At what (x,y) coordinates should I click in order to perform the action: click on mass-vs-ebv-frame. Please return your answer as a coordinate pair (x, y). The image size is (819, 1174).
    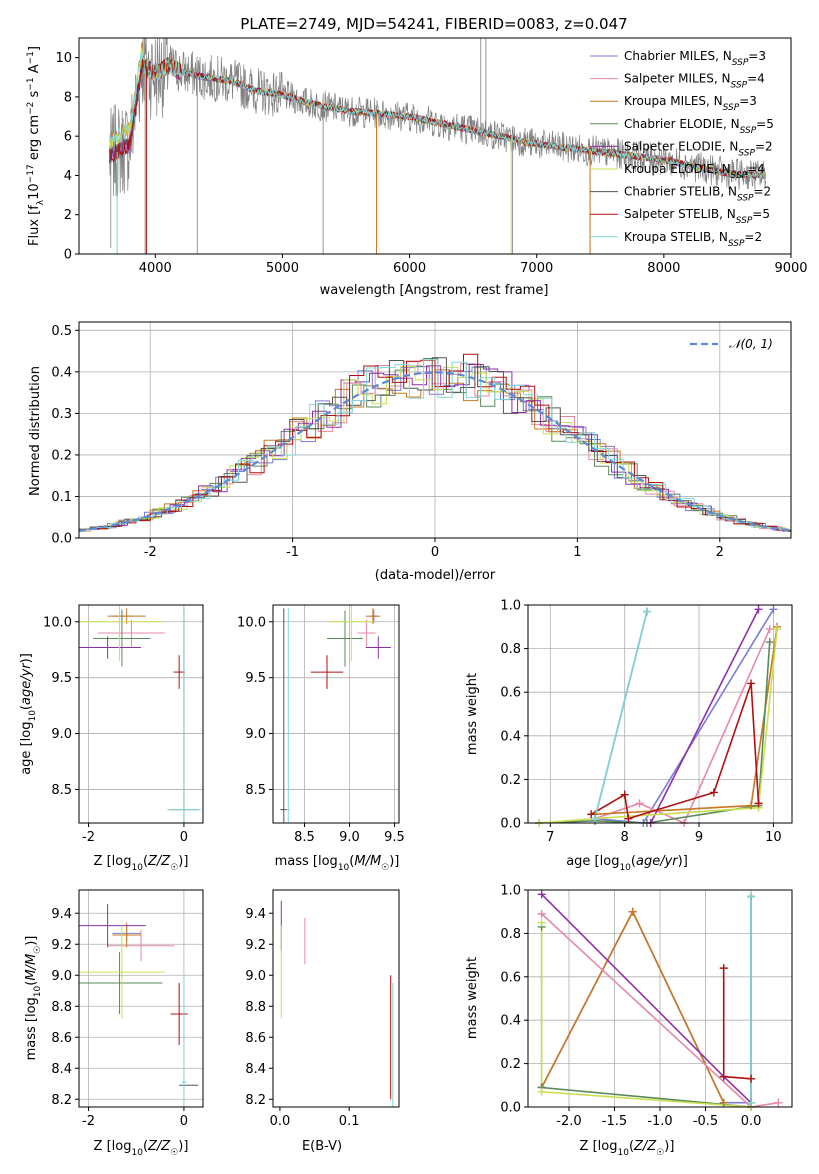
    Looking at the image, I should click on (336, 998).